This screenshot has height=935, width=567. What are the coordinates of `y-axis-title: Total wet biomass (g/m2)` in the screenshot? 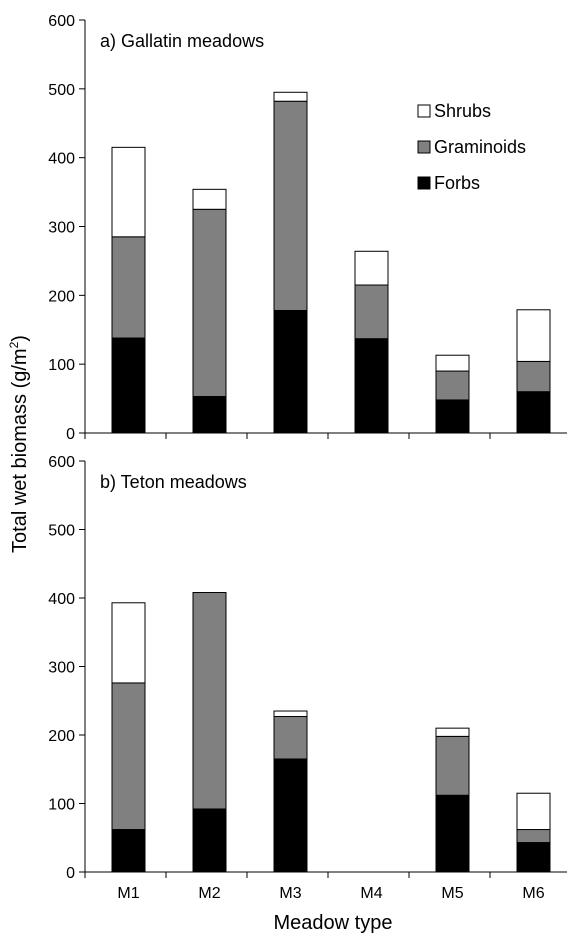 It's located at (19, 444).